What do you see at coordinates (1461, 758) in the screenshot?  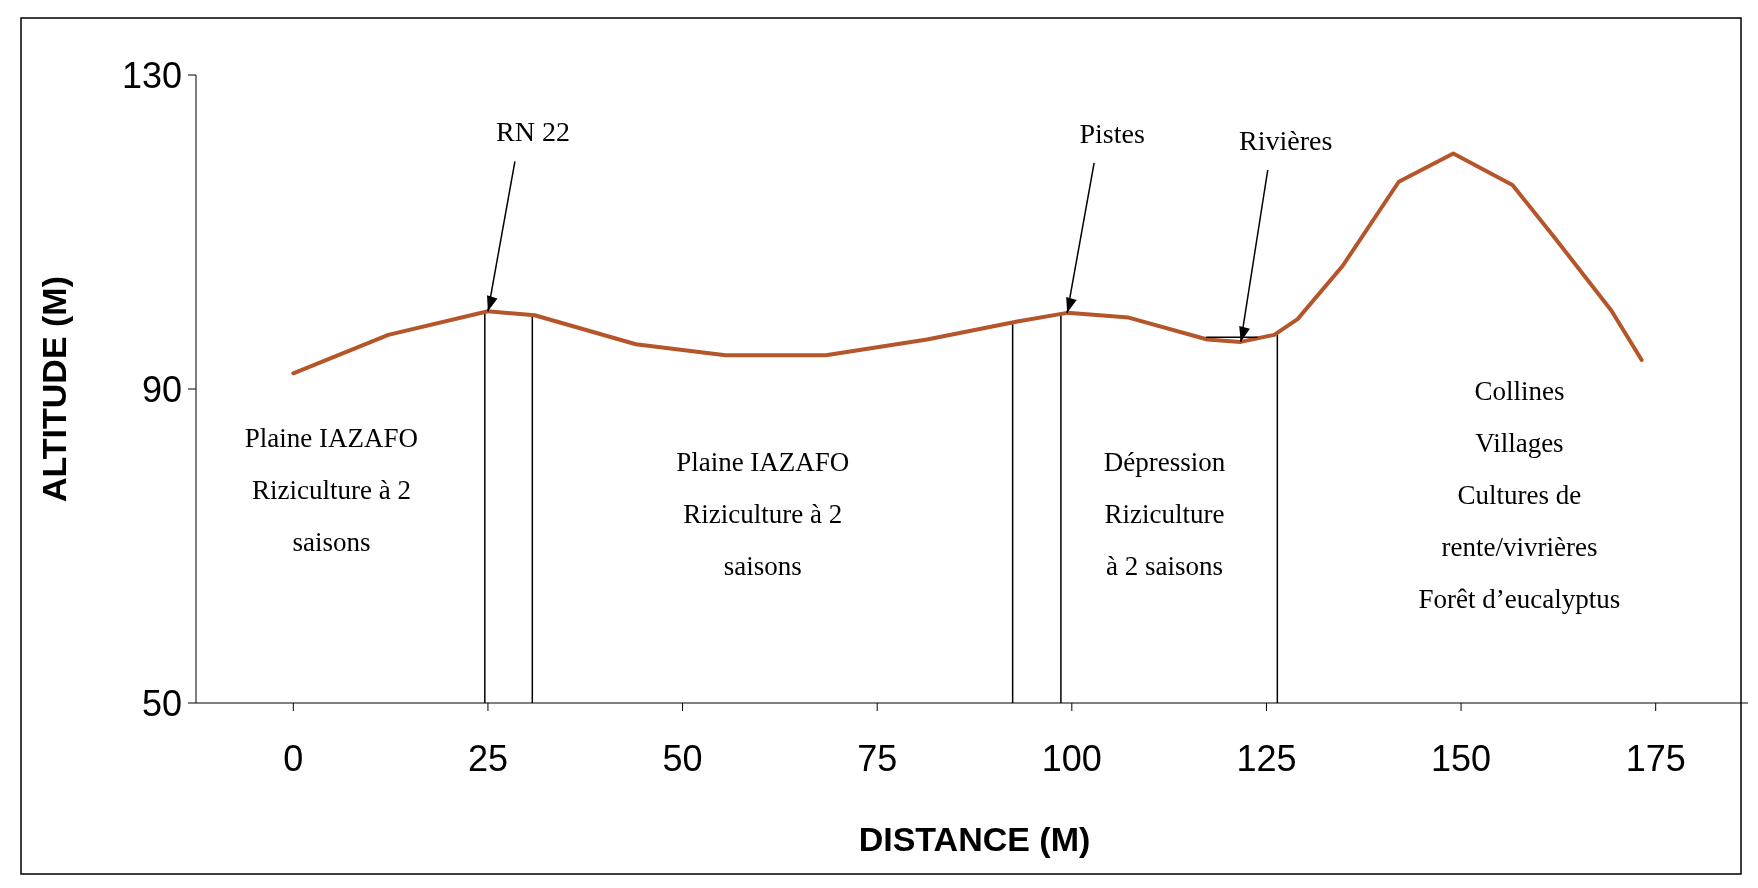 I see `x-tick-label: 150` at bounding box center [1461, 758].